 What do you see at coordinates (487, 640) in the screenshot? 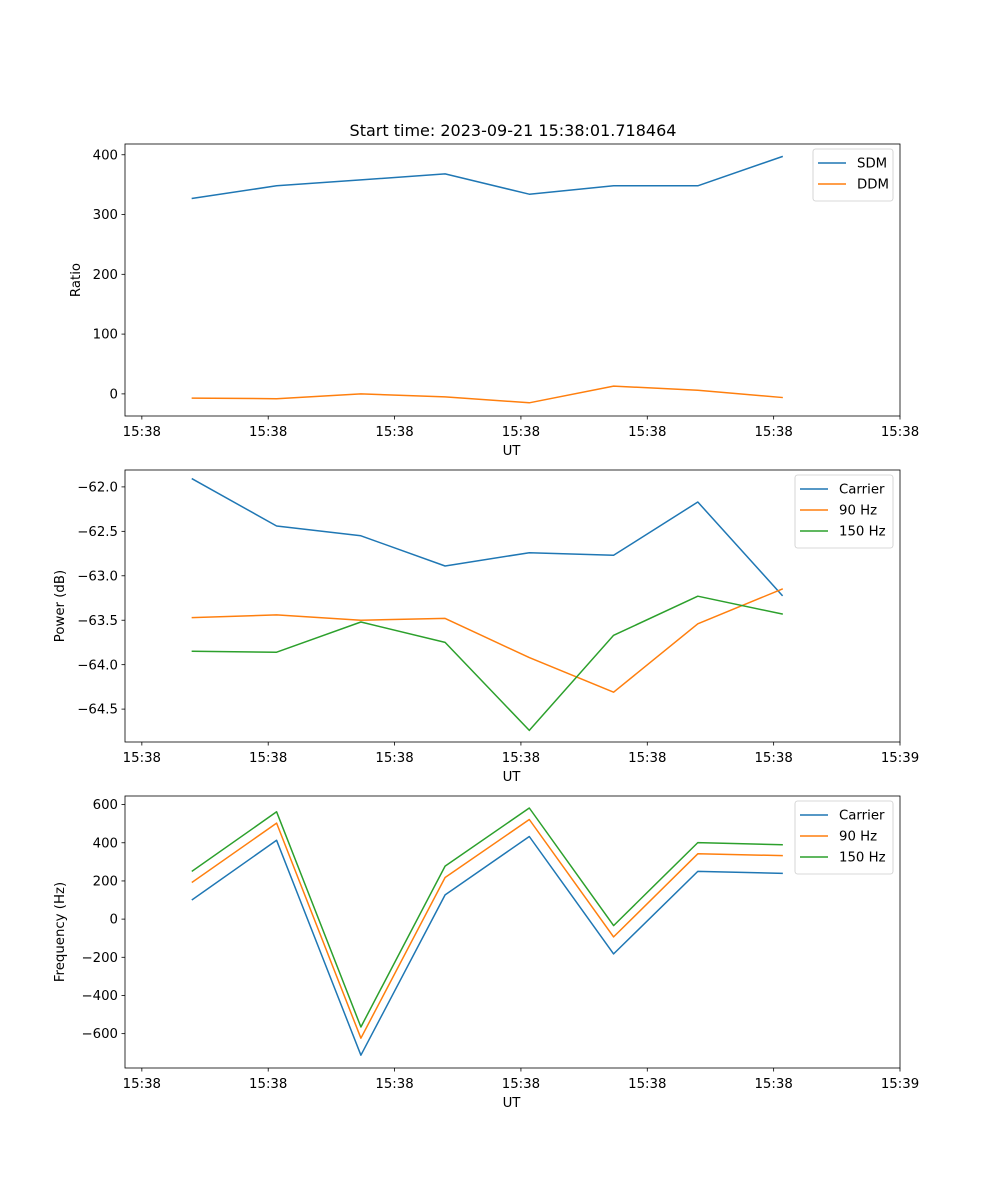
I see `power-series-90-hz-line` at bounding box center [487, 640].